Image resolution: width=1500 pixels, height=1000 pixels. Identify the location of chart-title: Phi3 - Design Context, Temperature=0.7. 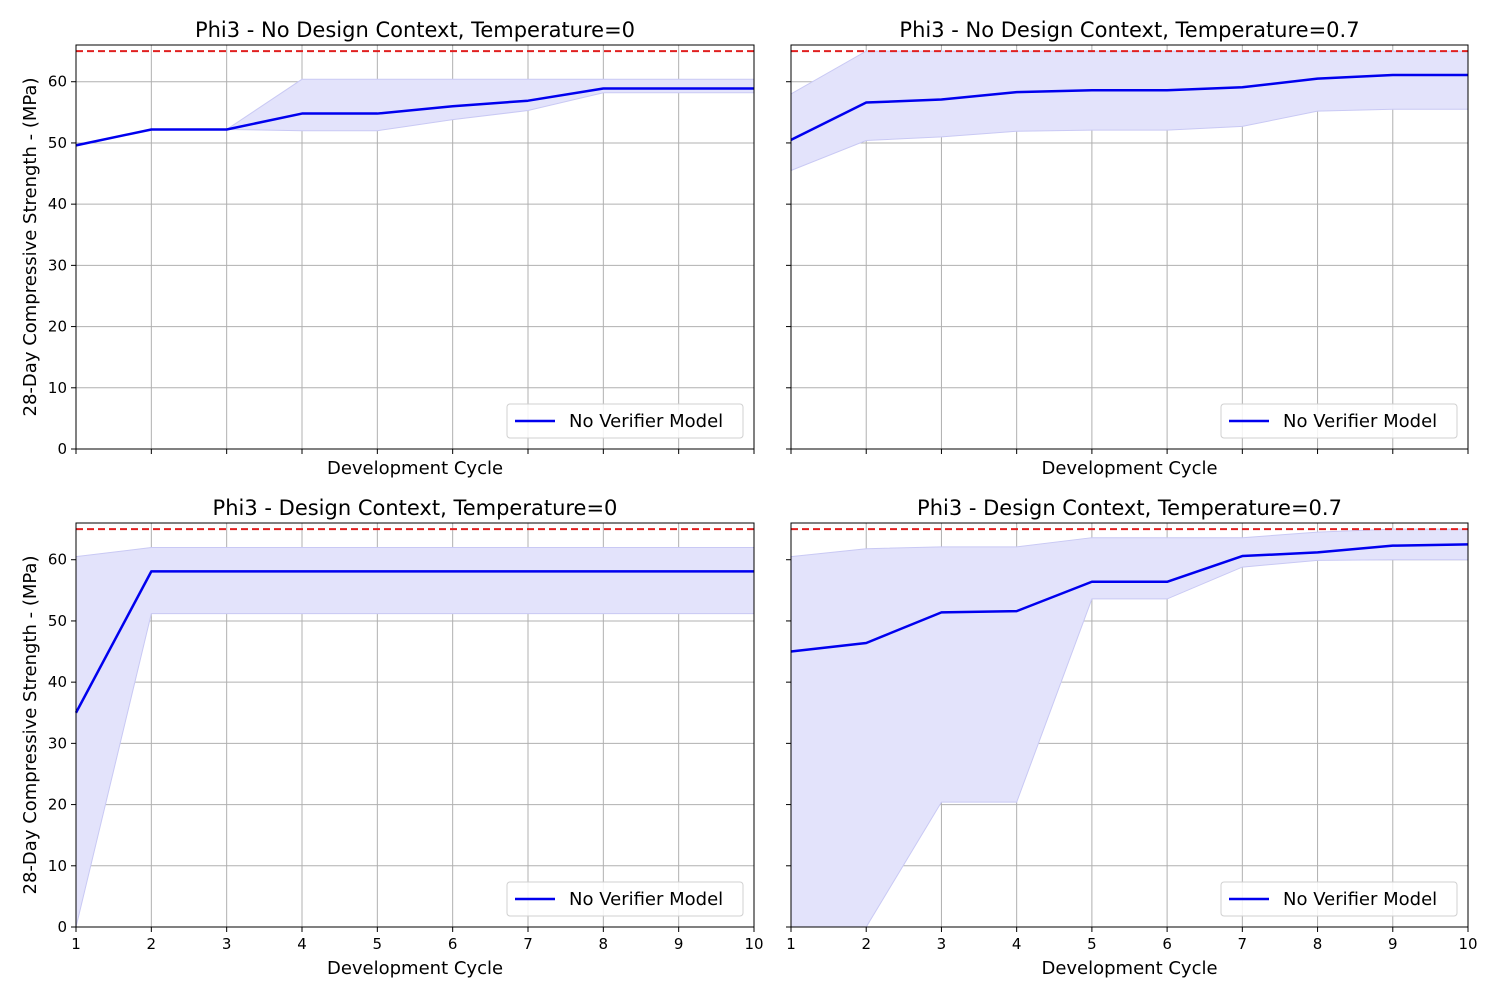
(1129, 508).